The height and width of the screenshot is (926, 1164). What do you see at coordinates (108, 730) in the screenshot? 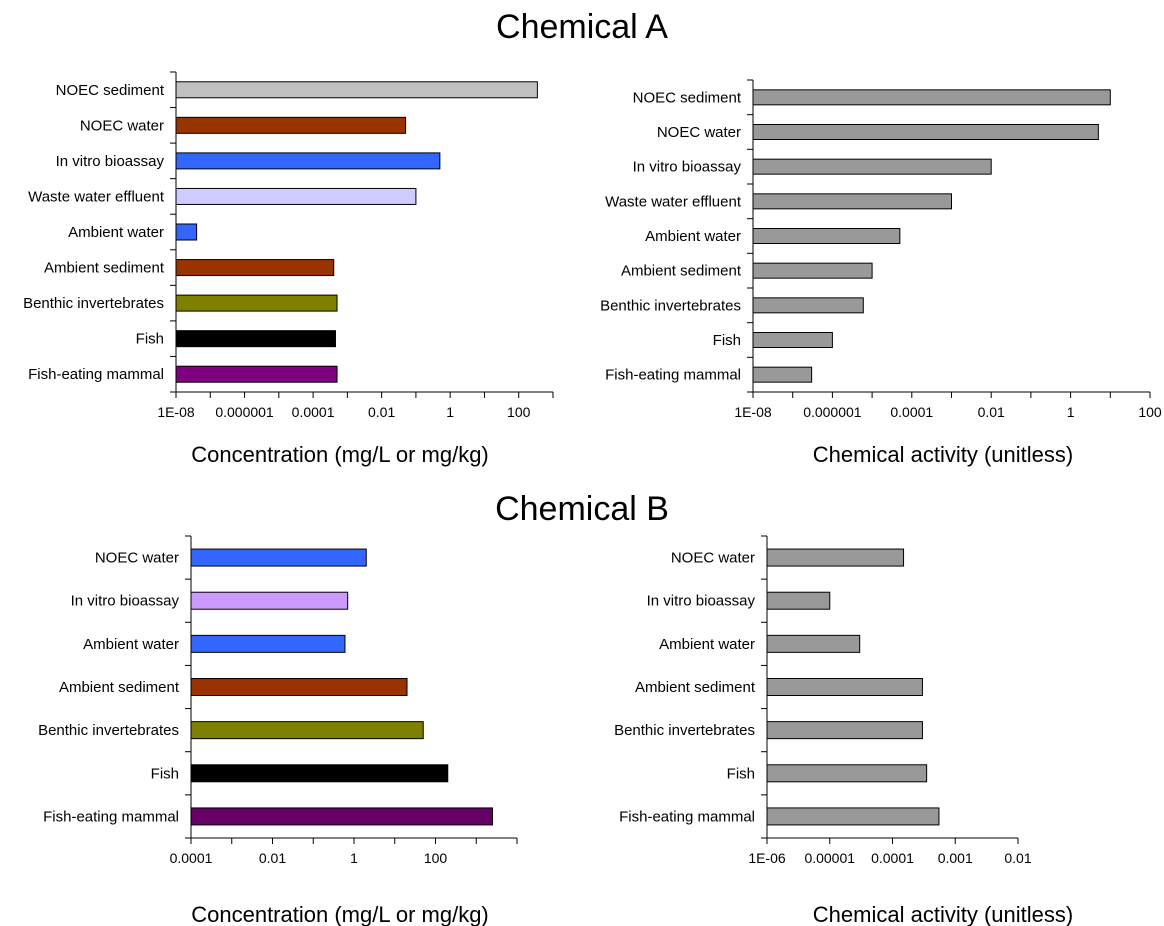
I see `b_conc-category-label: Benthic invertebrates` at bounding box center [108, 730].